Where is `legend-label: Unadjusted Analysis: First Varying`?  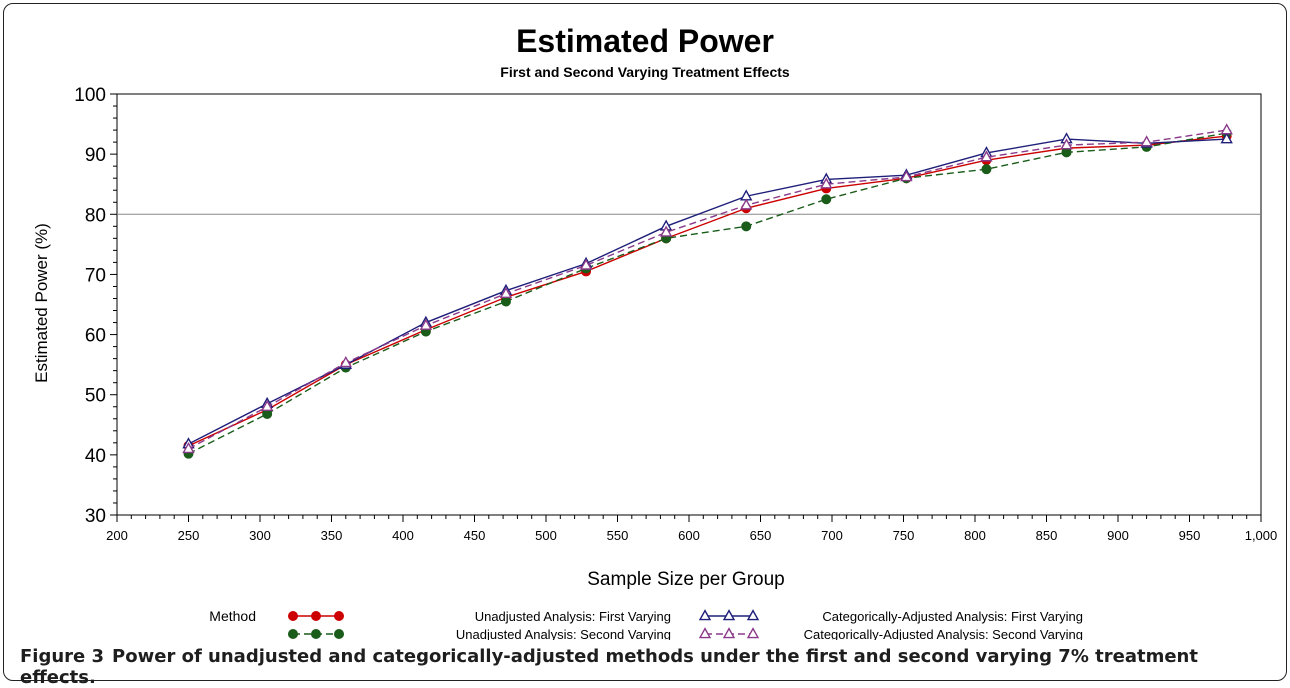 legend-label: Unadjusted Analysis: First Varying is located at coordinates (573, 616).